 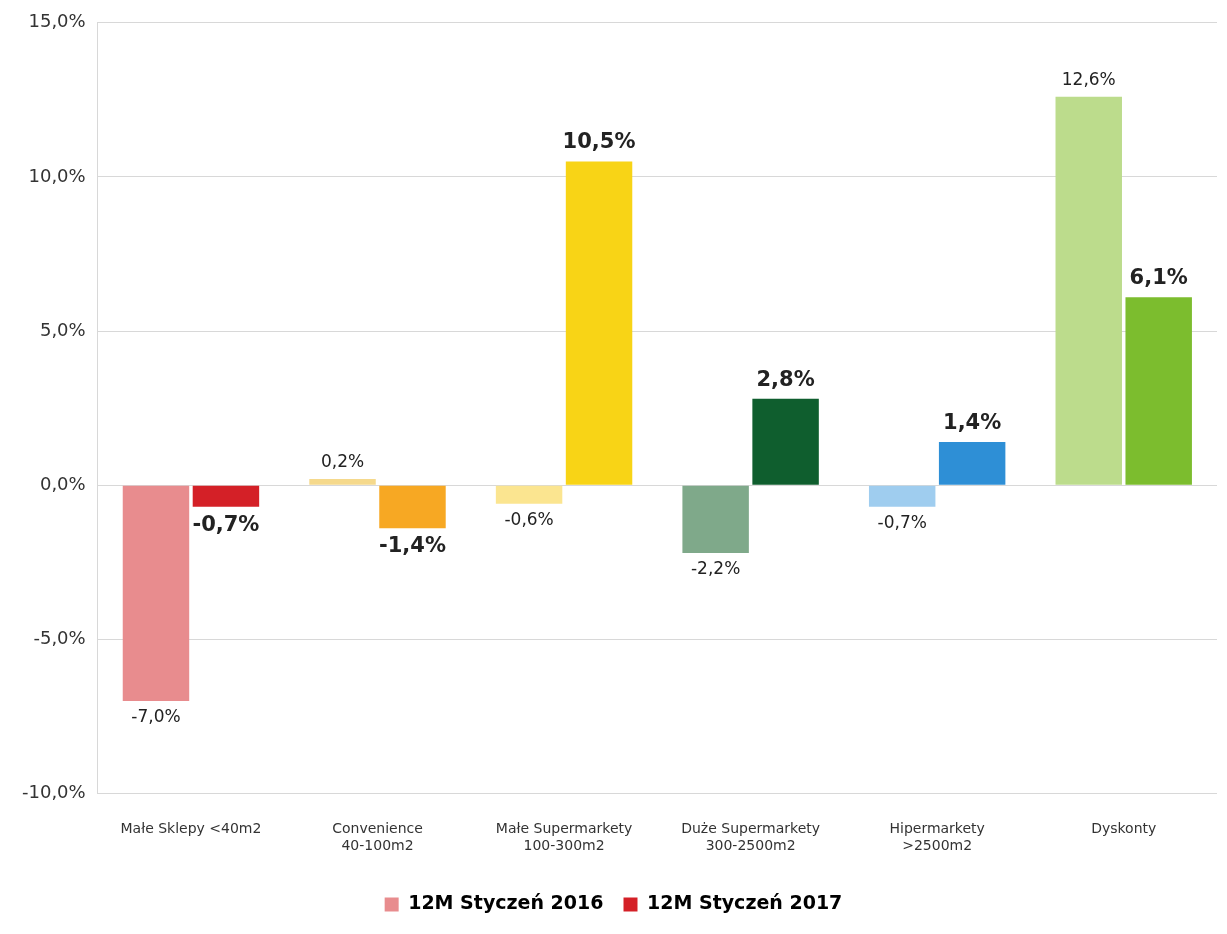 What do you see at coordinates (1088, 78) in the screenshot?
I see `data-label: 12,6%` at bounding box center [1088, 78].